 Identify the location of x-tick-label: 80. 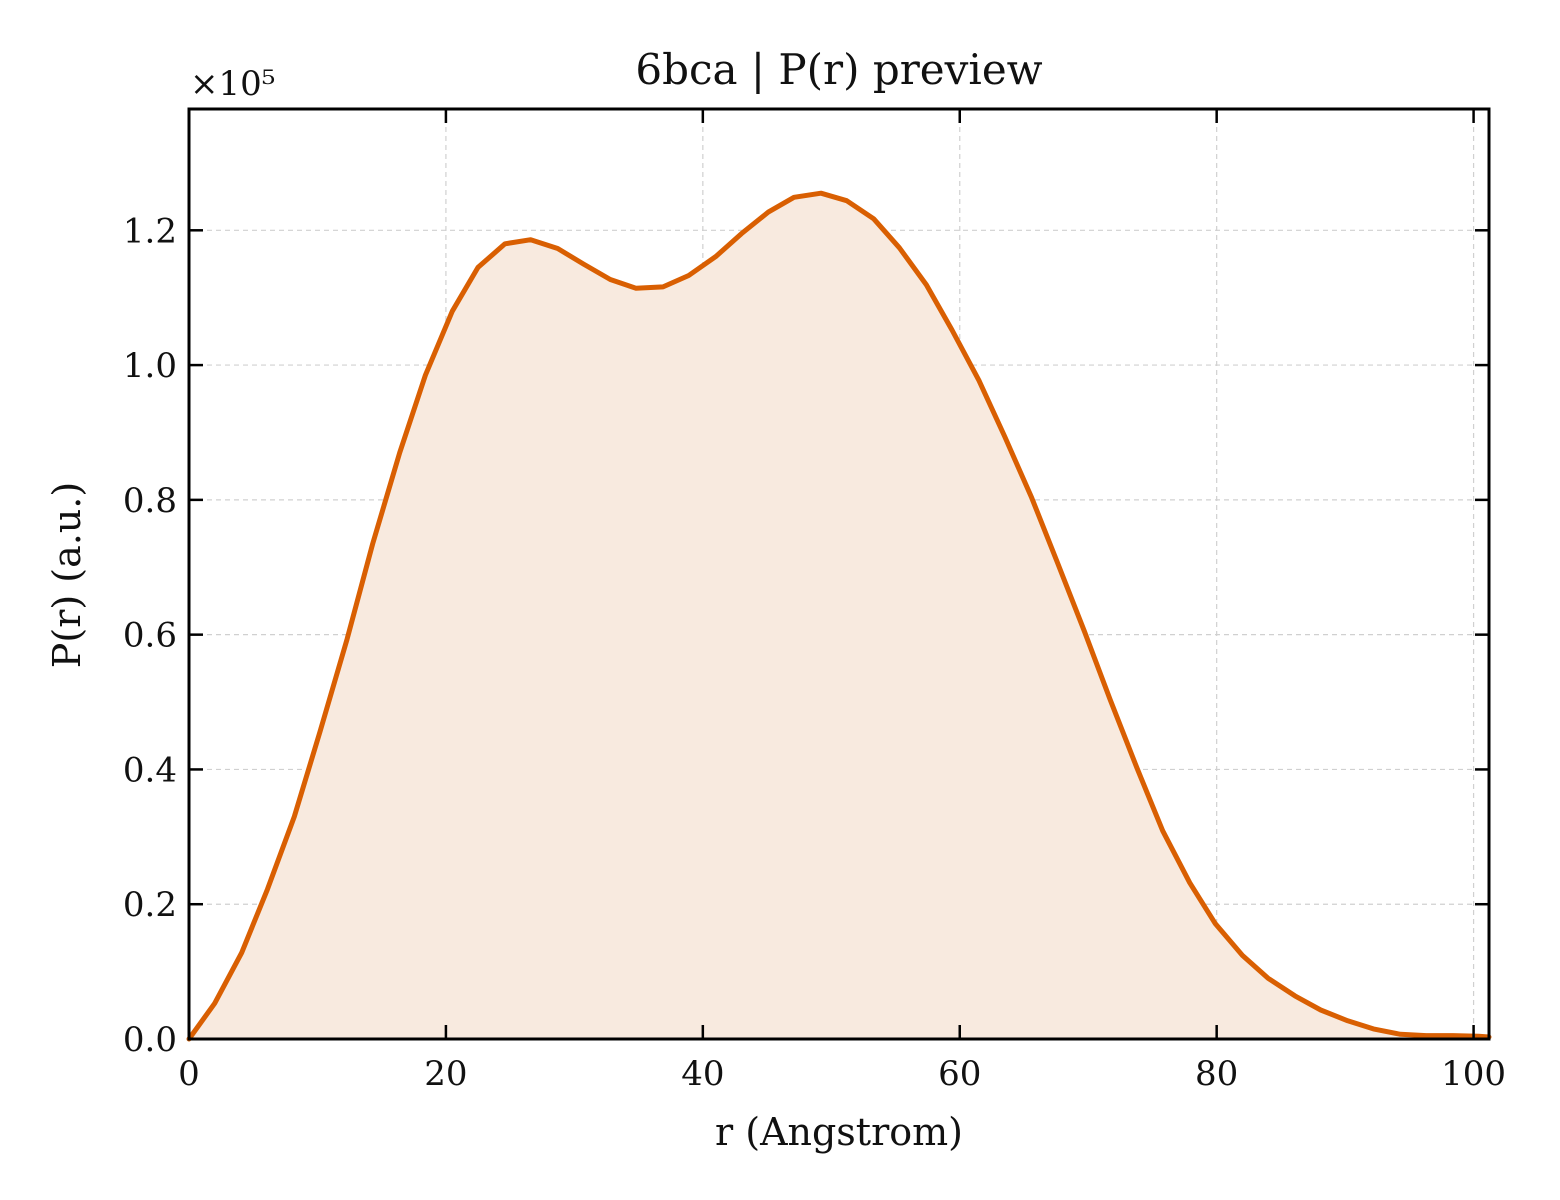
(1216, 1074).